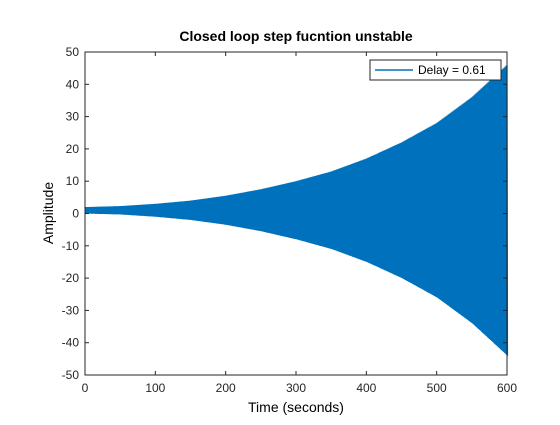 This screenshot has height=425, width=560. I want to click on x-tick-label: 500, so click(437, 388).